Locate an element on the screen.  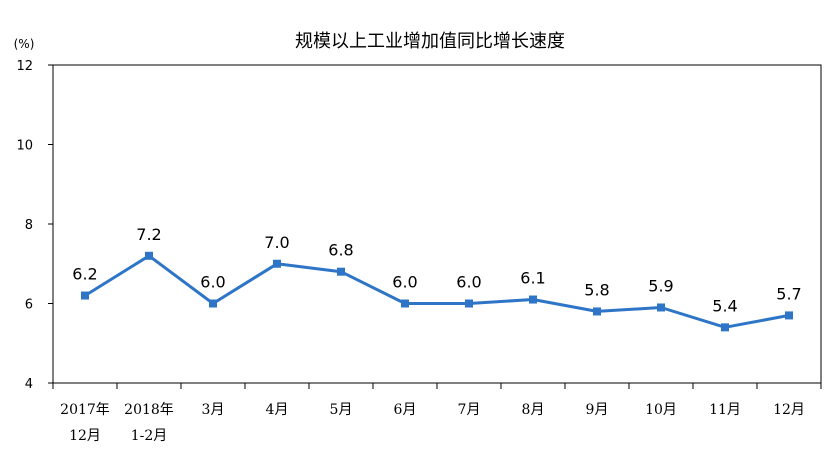
y-tick-label: 4 is located at coordinates (29, 384).